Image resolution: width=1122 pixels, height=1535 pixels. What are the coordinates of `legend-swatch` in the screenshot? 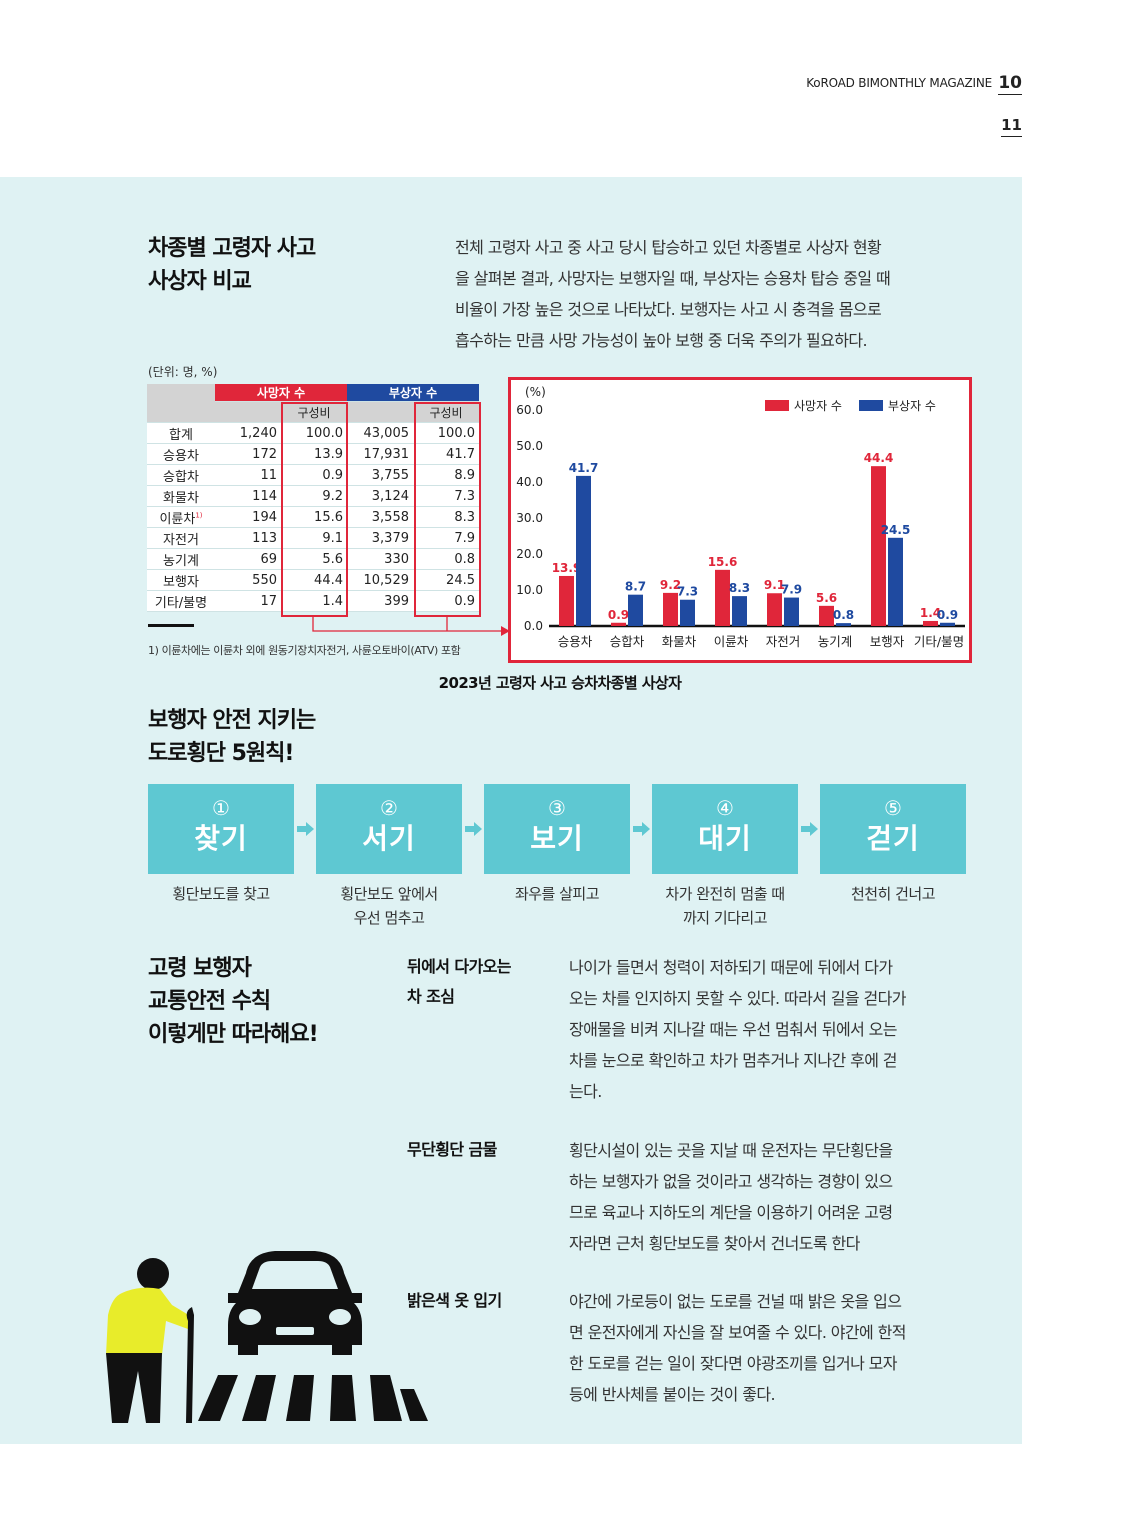 It's located at (871, 405).